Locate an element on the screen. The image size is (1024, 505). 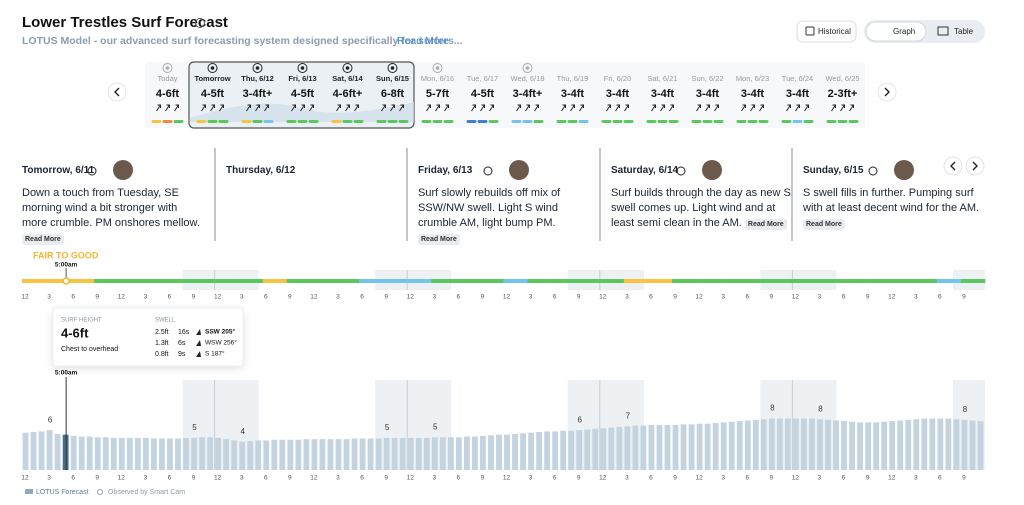
next-button is located at coordinates (887, 92).